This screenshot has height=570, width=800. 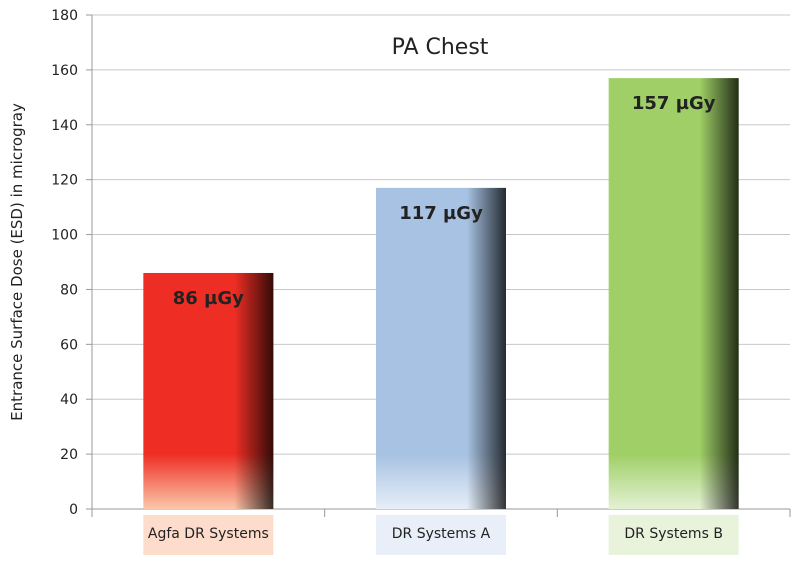 What do you see at coordinates (208, 298) in the screenshot?
I see `data-label: 86 µGy` at bounding box center [208, 298].